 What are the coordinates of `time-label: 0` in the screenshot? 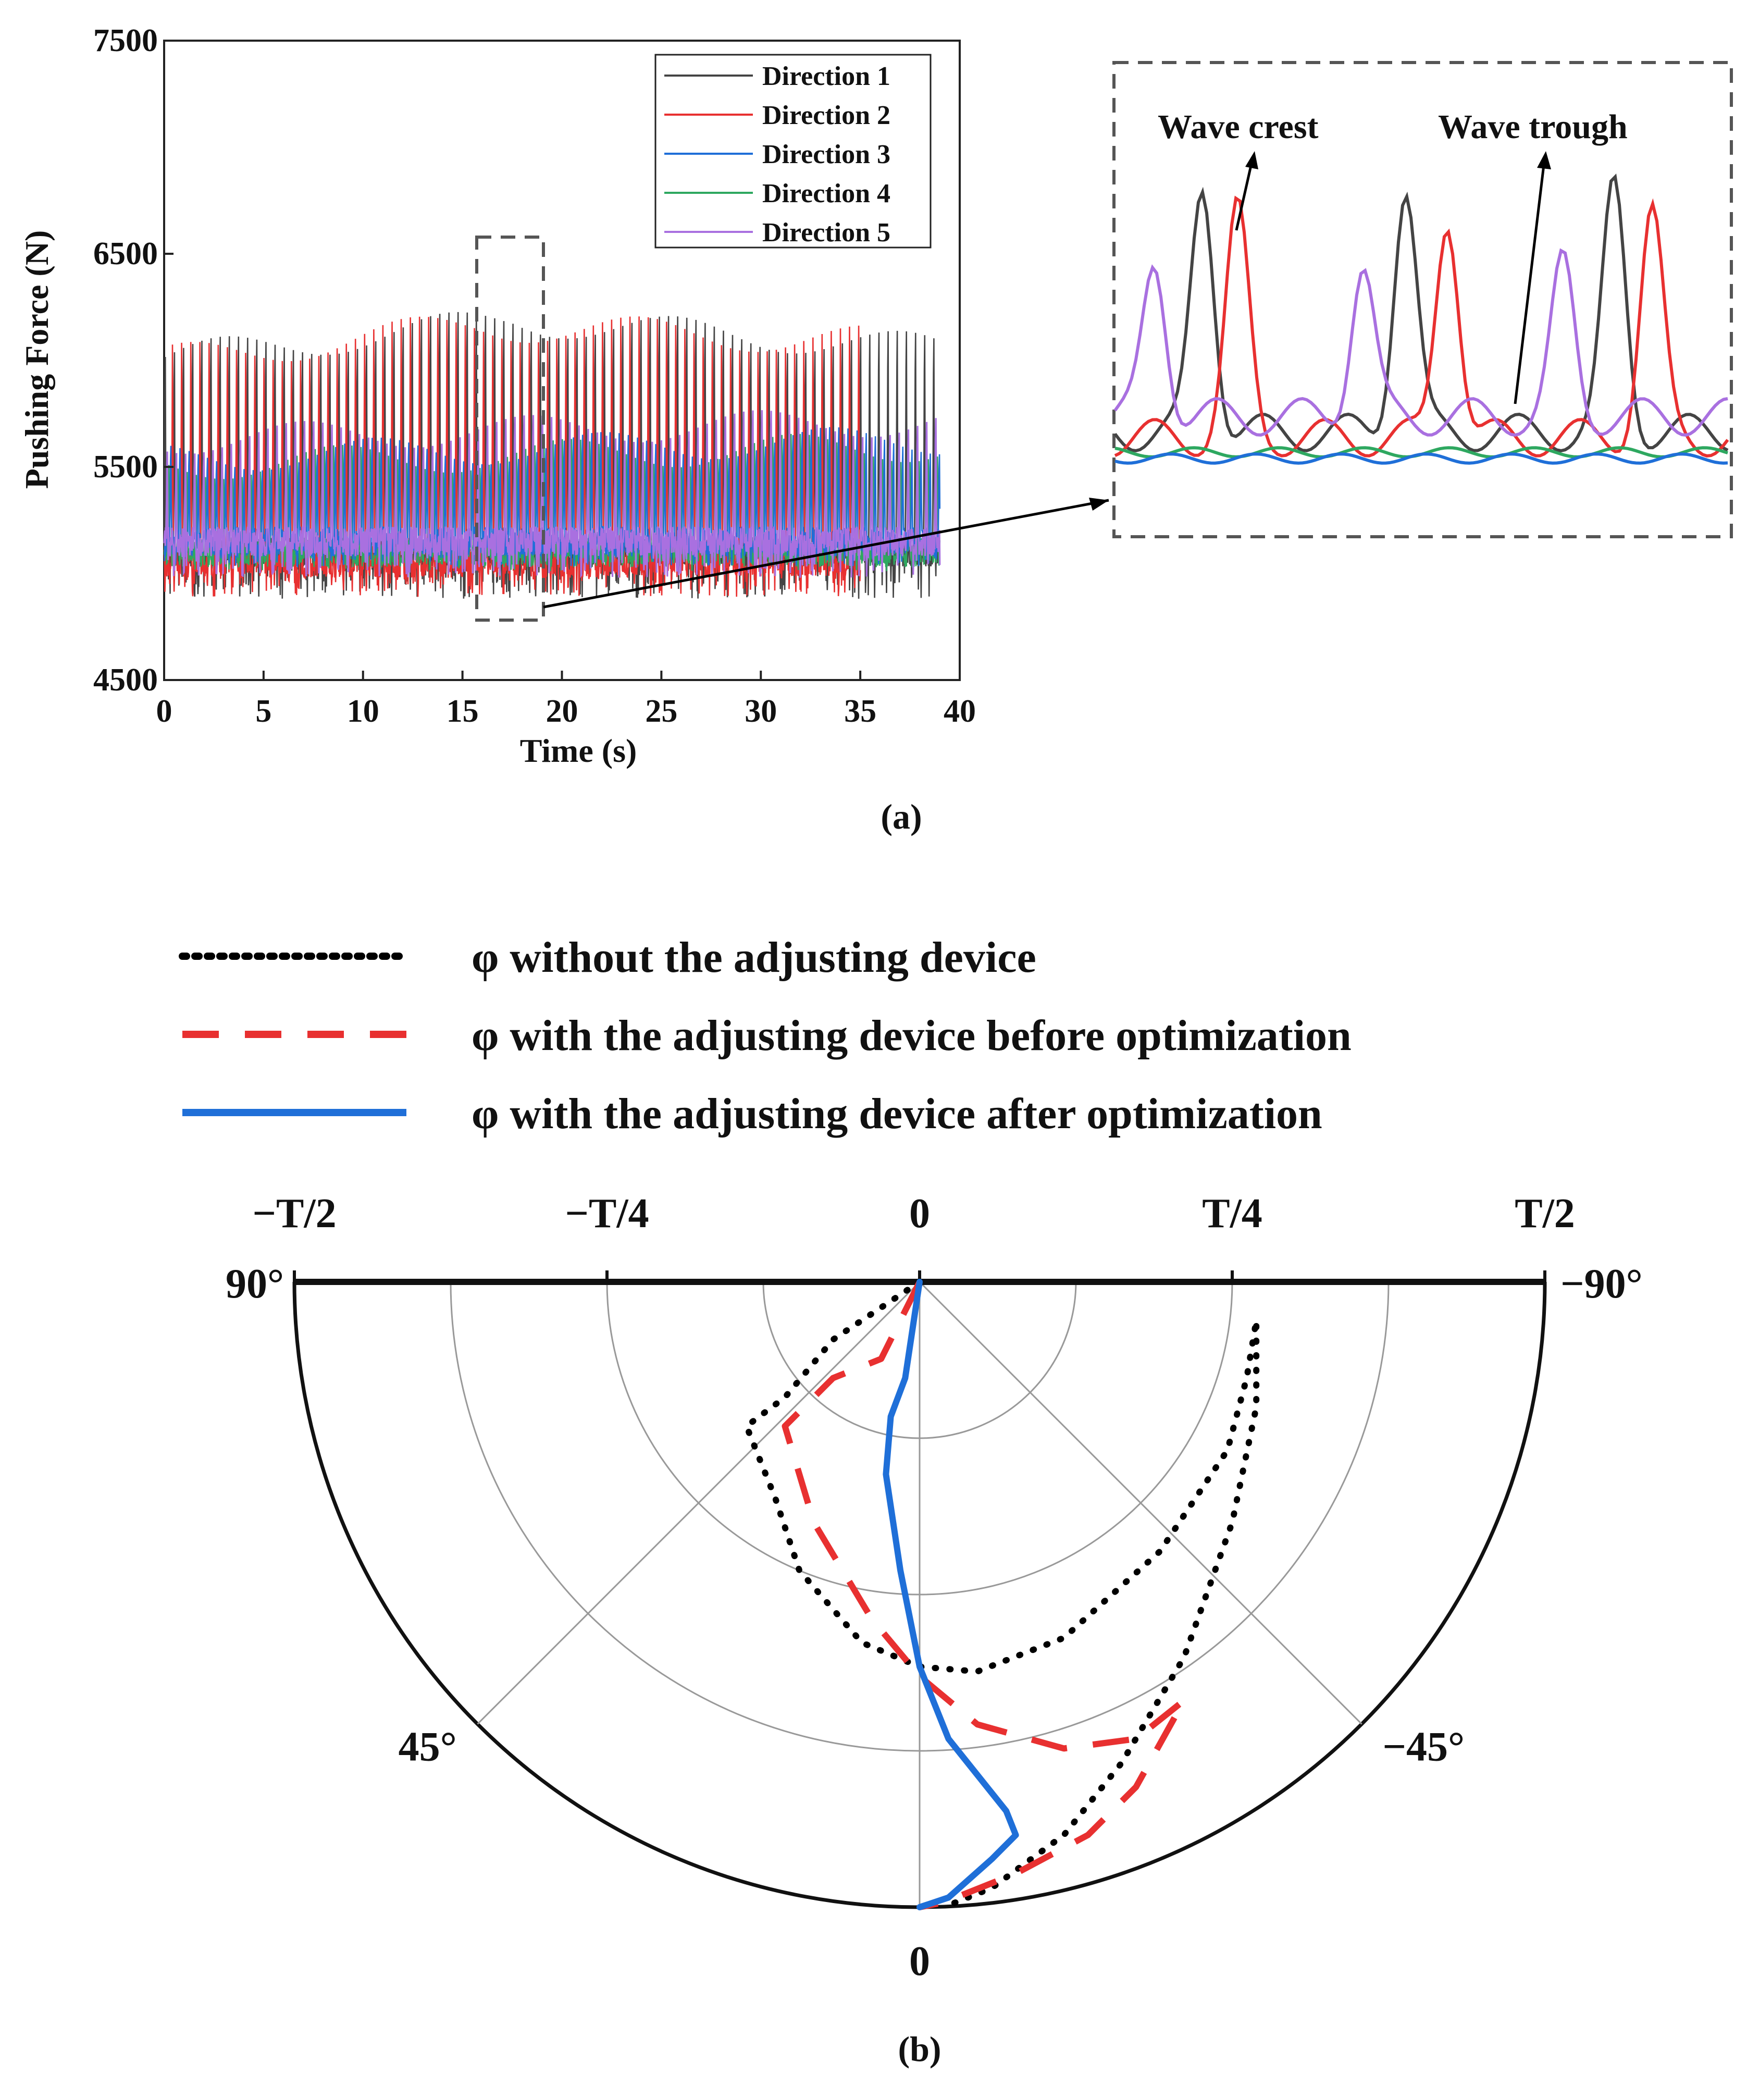 It's located at (919, 1214).